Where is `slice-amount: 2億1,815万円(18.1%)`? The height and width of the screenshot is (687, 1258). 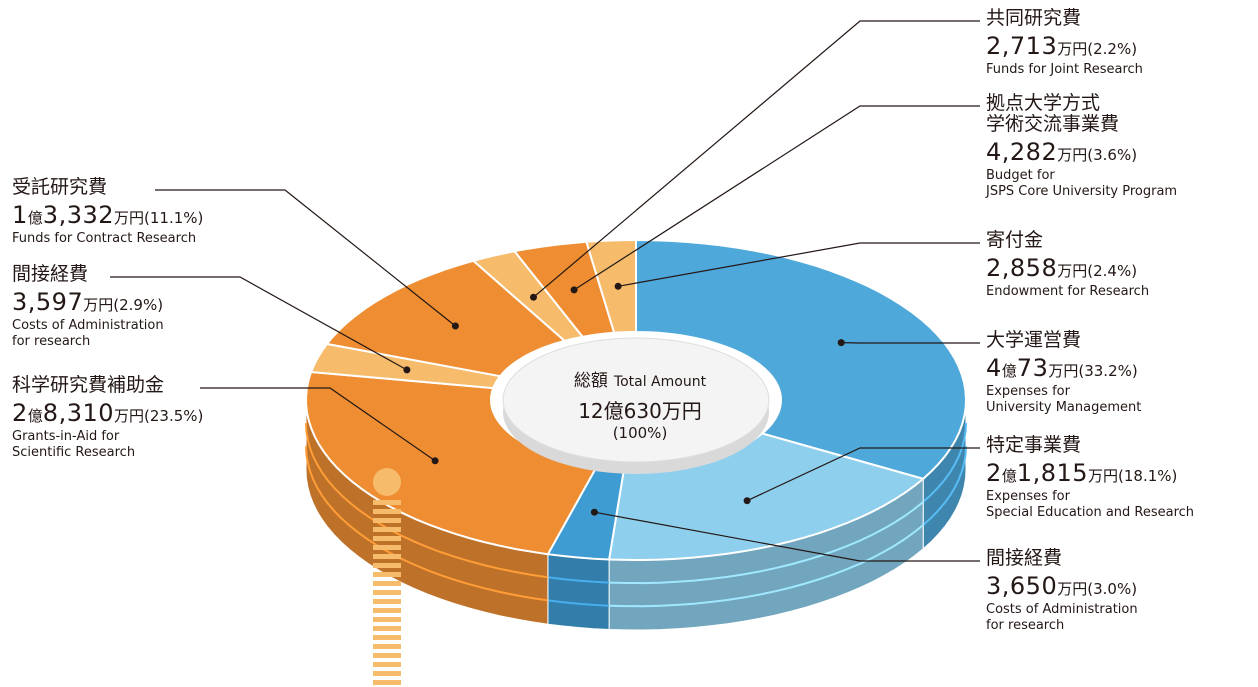
slice-amount: 2億1,815万円(18.1%) is located at coordinates (1082, 472).